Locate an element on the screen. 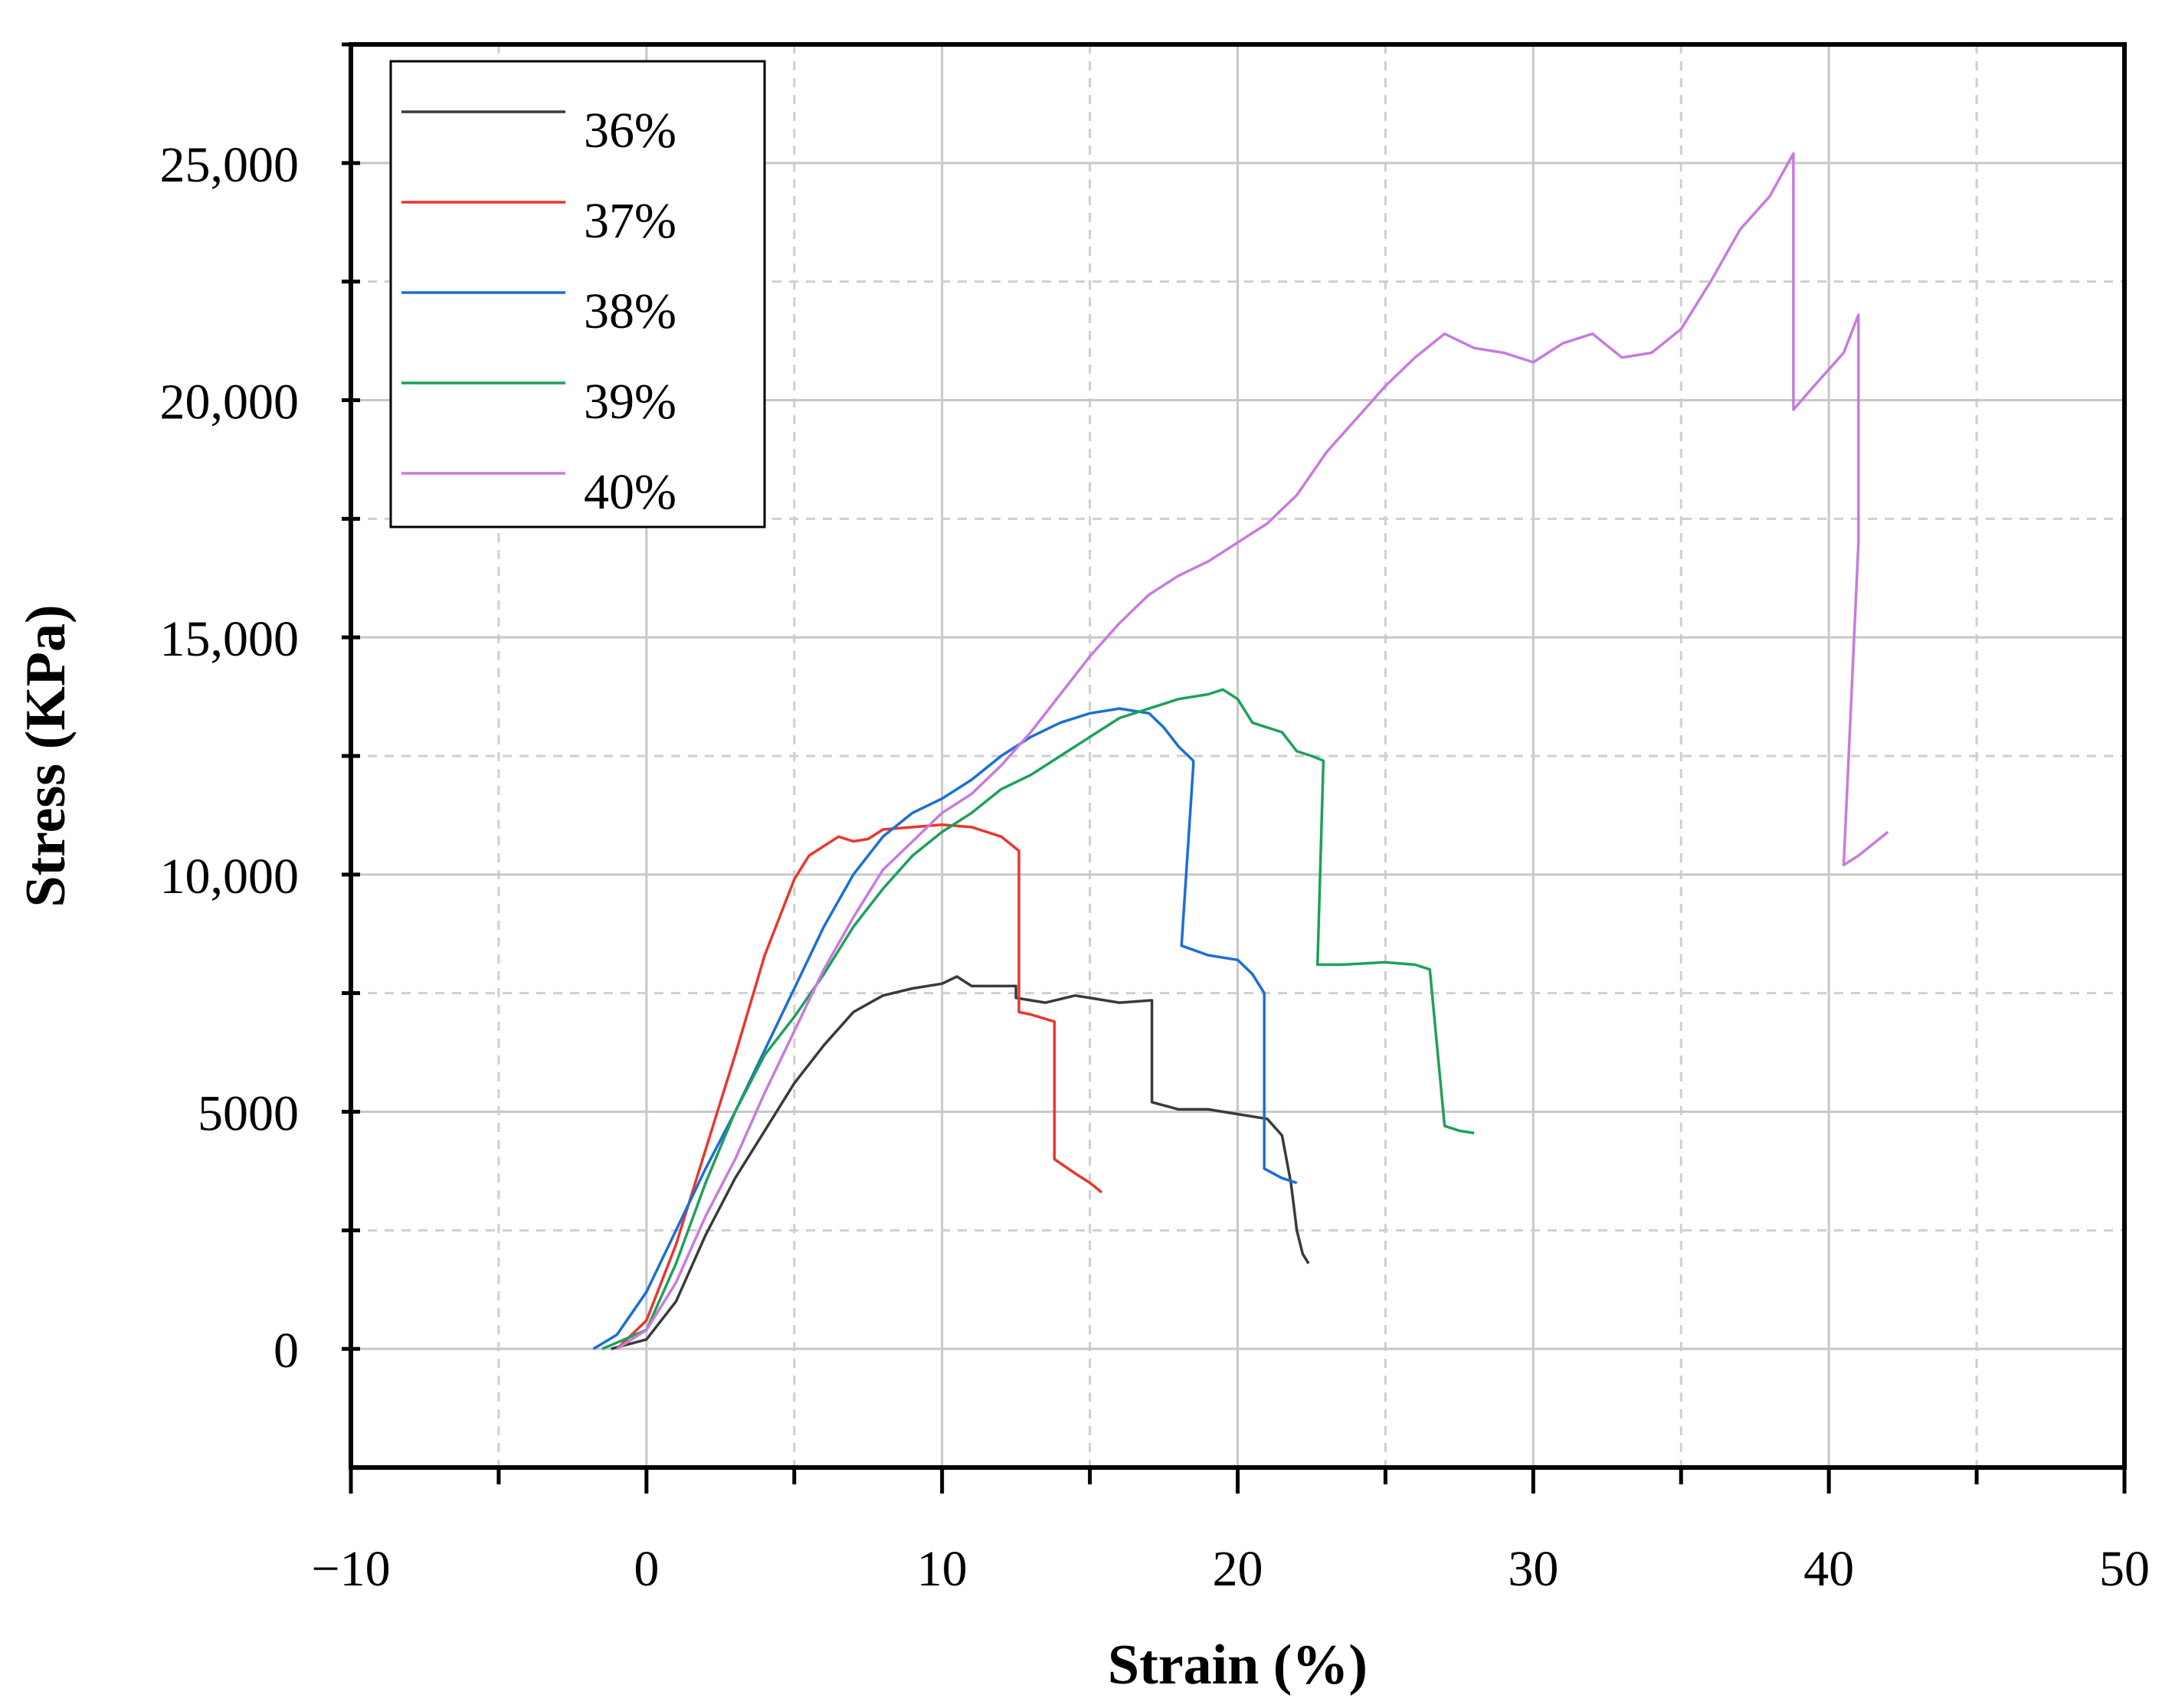 Image resolution: width=2162 pixels, height=1708 pixels. legend-label: 38% is located at coordinates (630, 311).